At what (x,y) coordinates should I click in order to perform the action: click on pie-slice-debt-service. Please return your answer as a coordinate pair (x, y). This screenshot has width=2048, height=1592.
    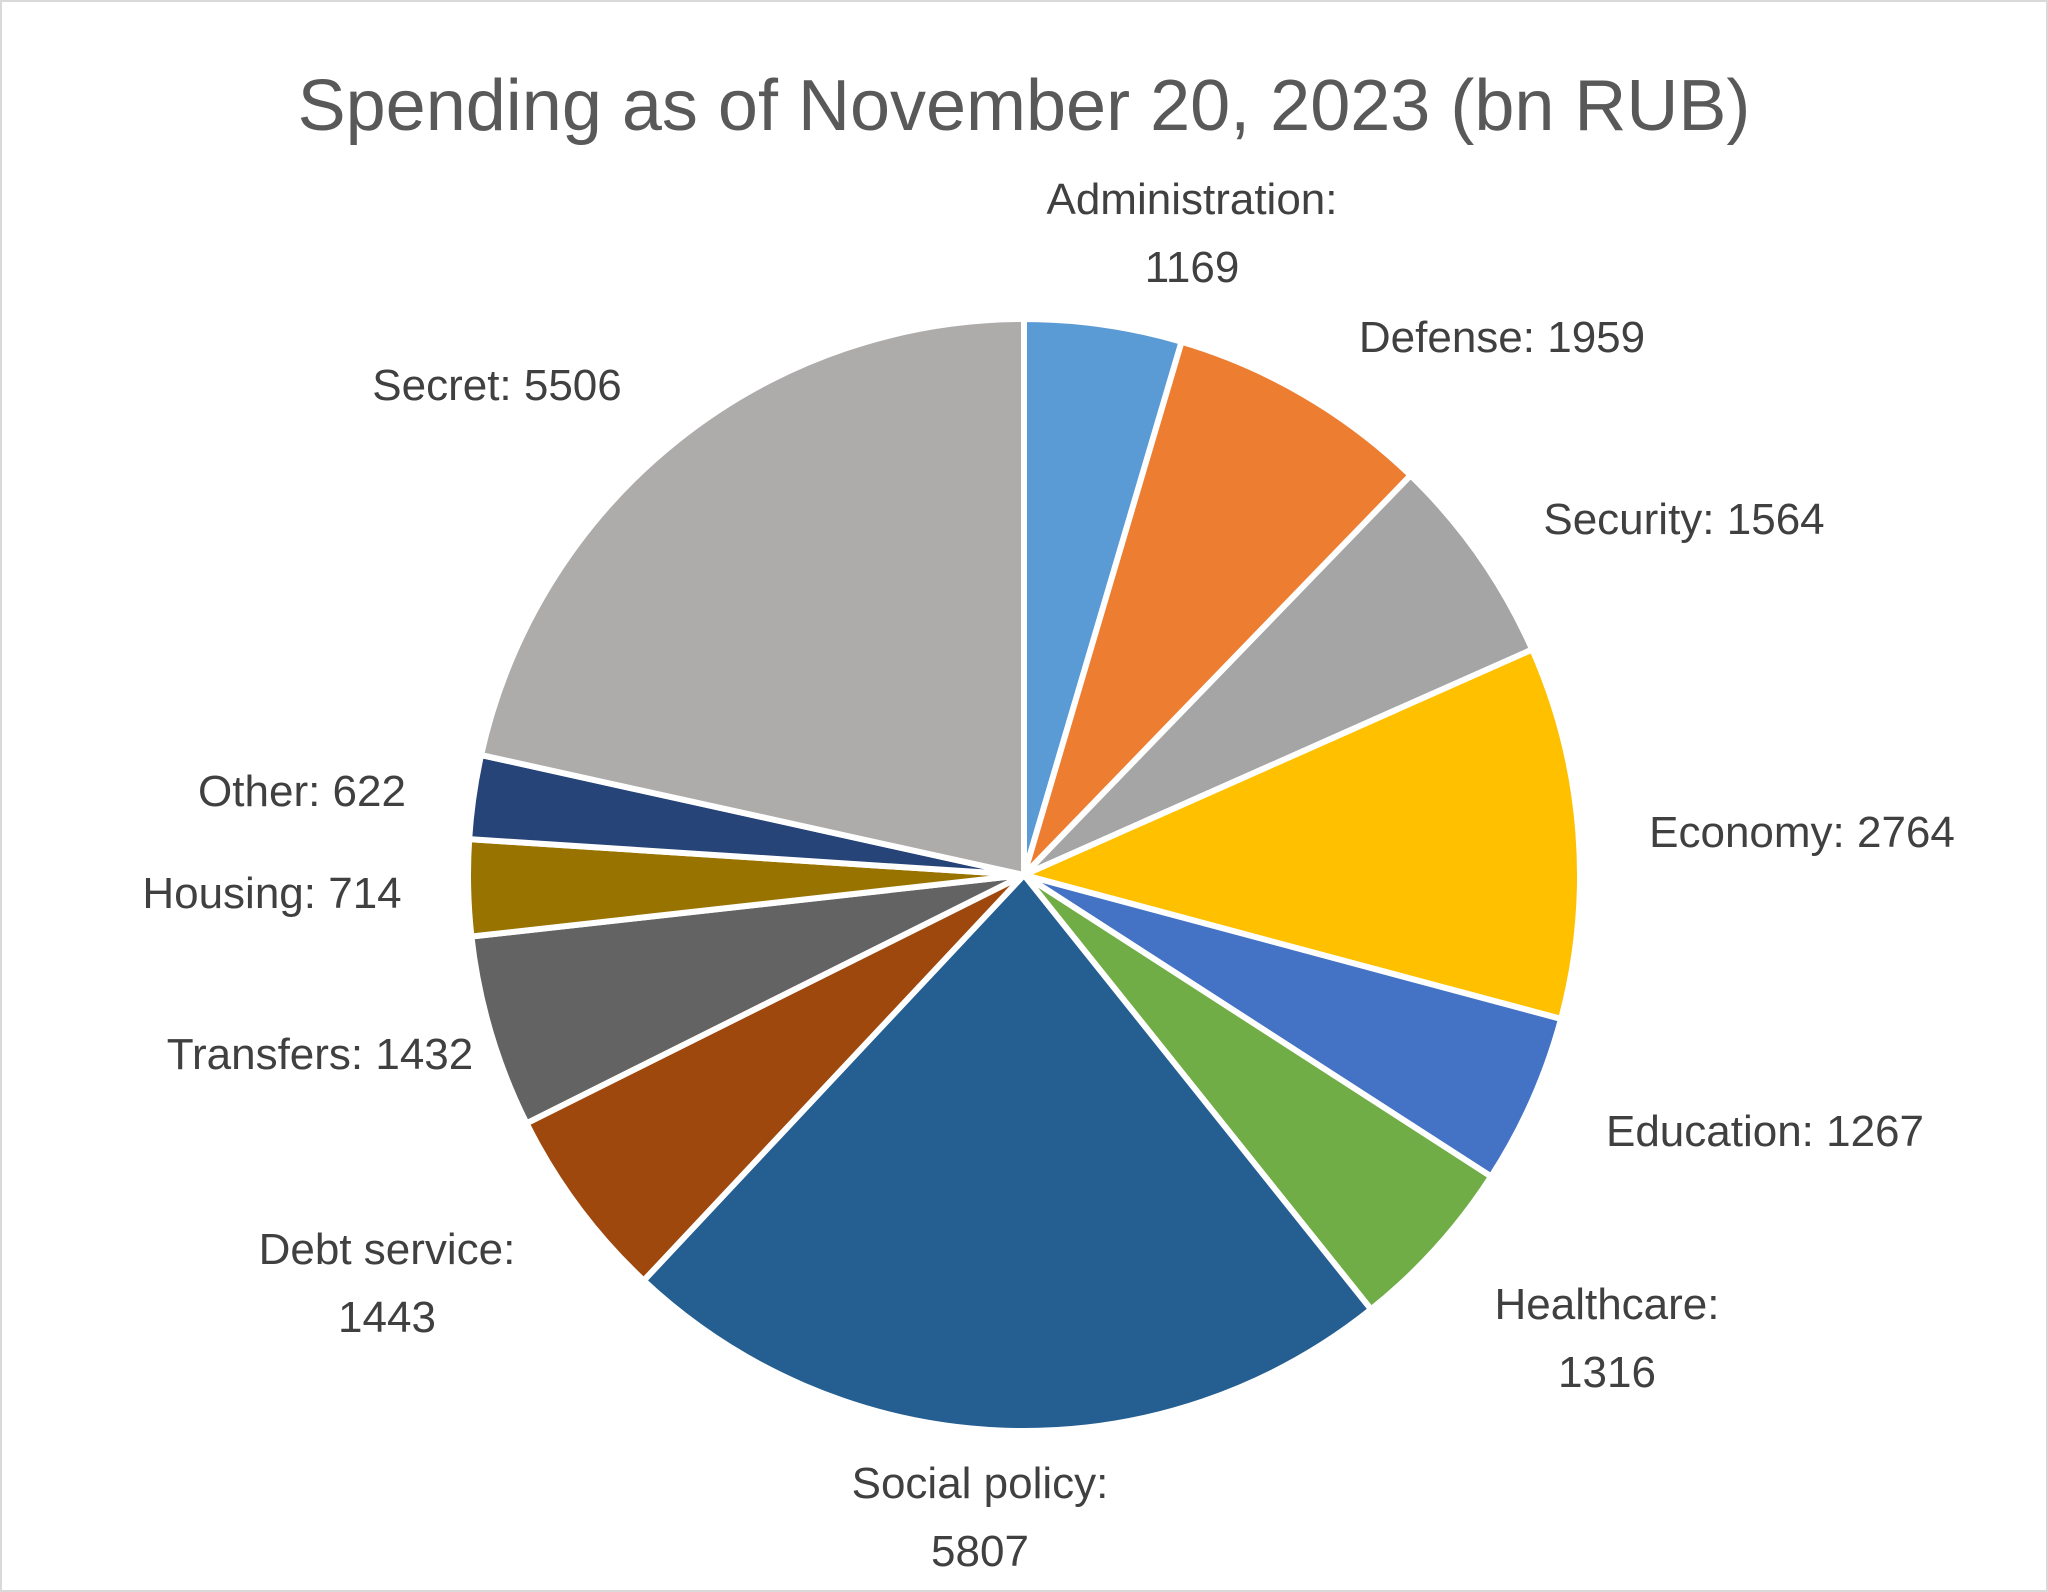
    Looking at the image, I should click on (775, 1078).